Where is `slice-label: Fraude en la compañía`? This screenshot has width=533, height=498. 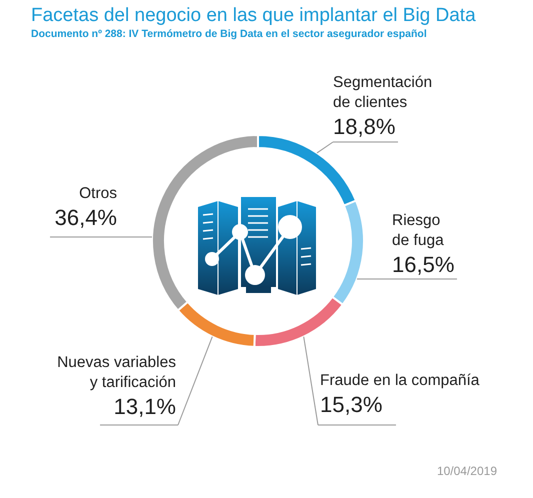
slice-label: Fraude en la compañía is located at coordinates (400, 380).